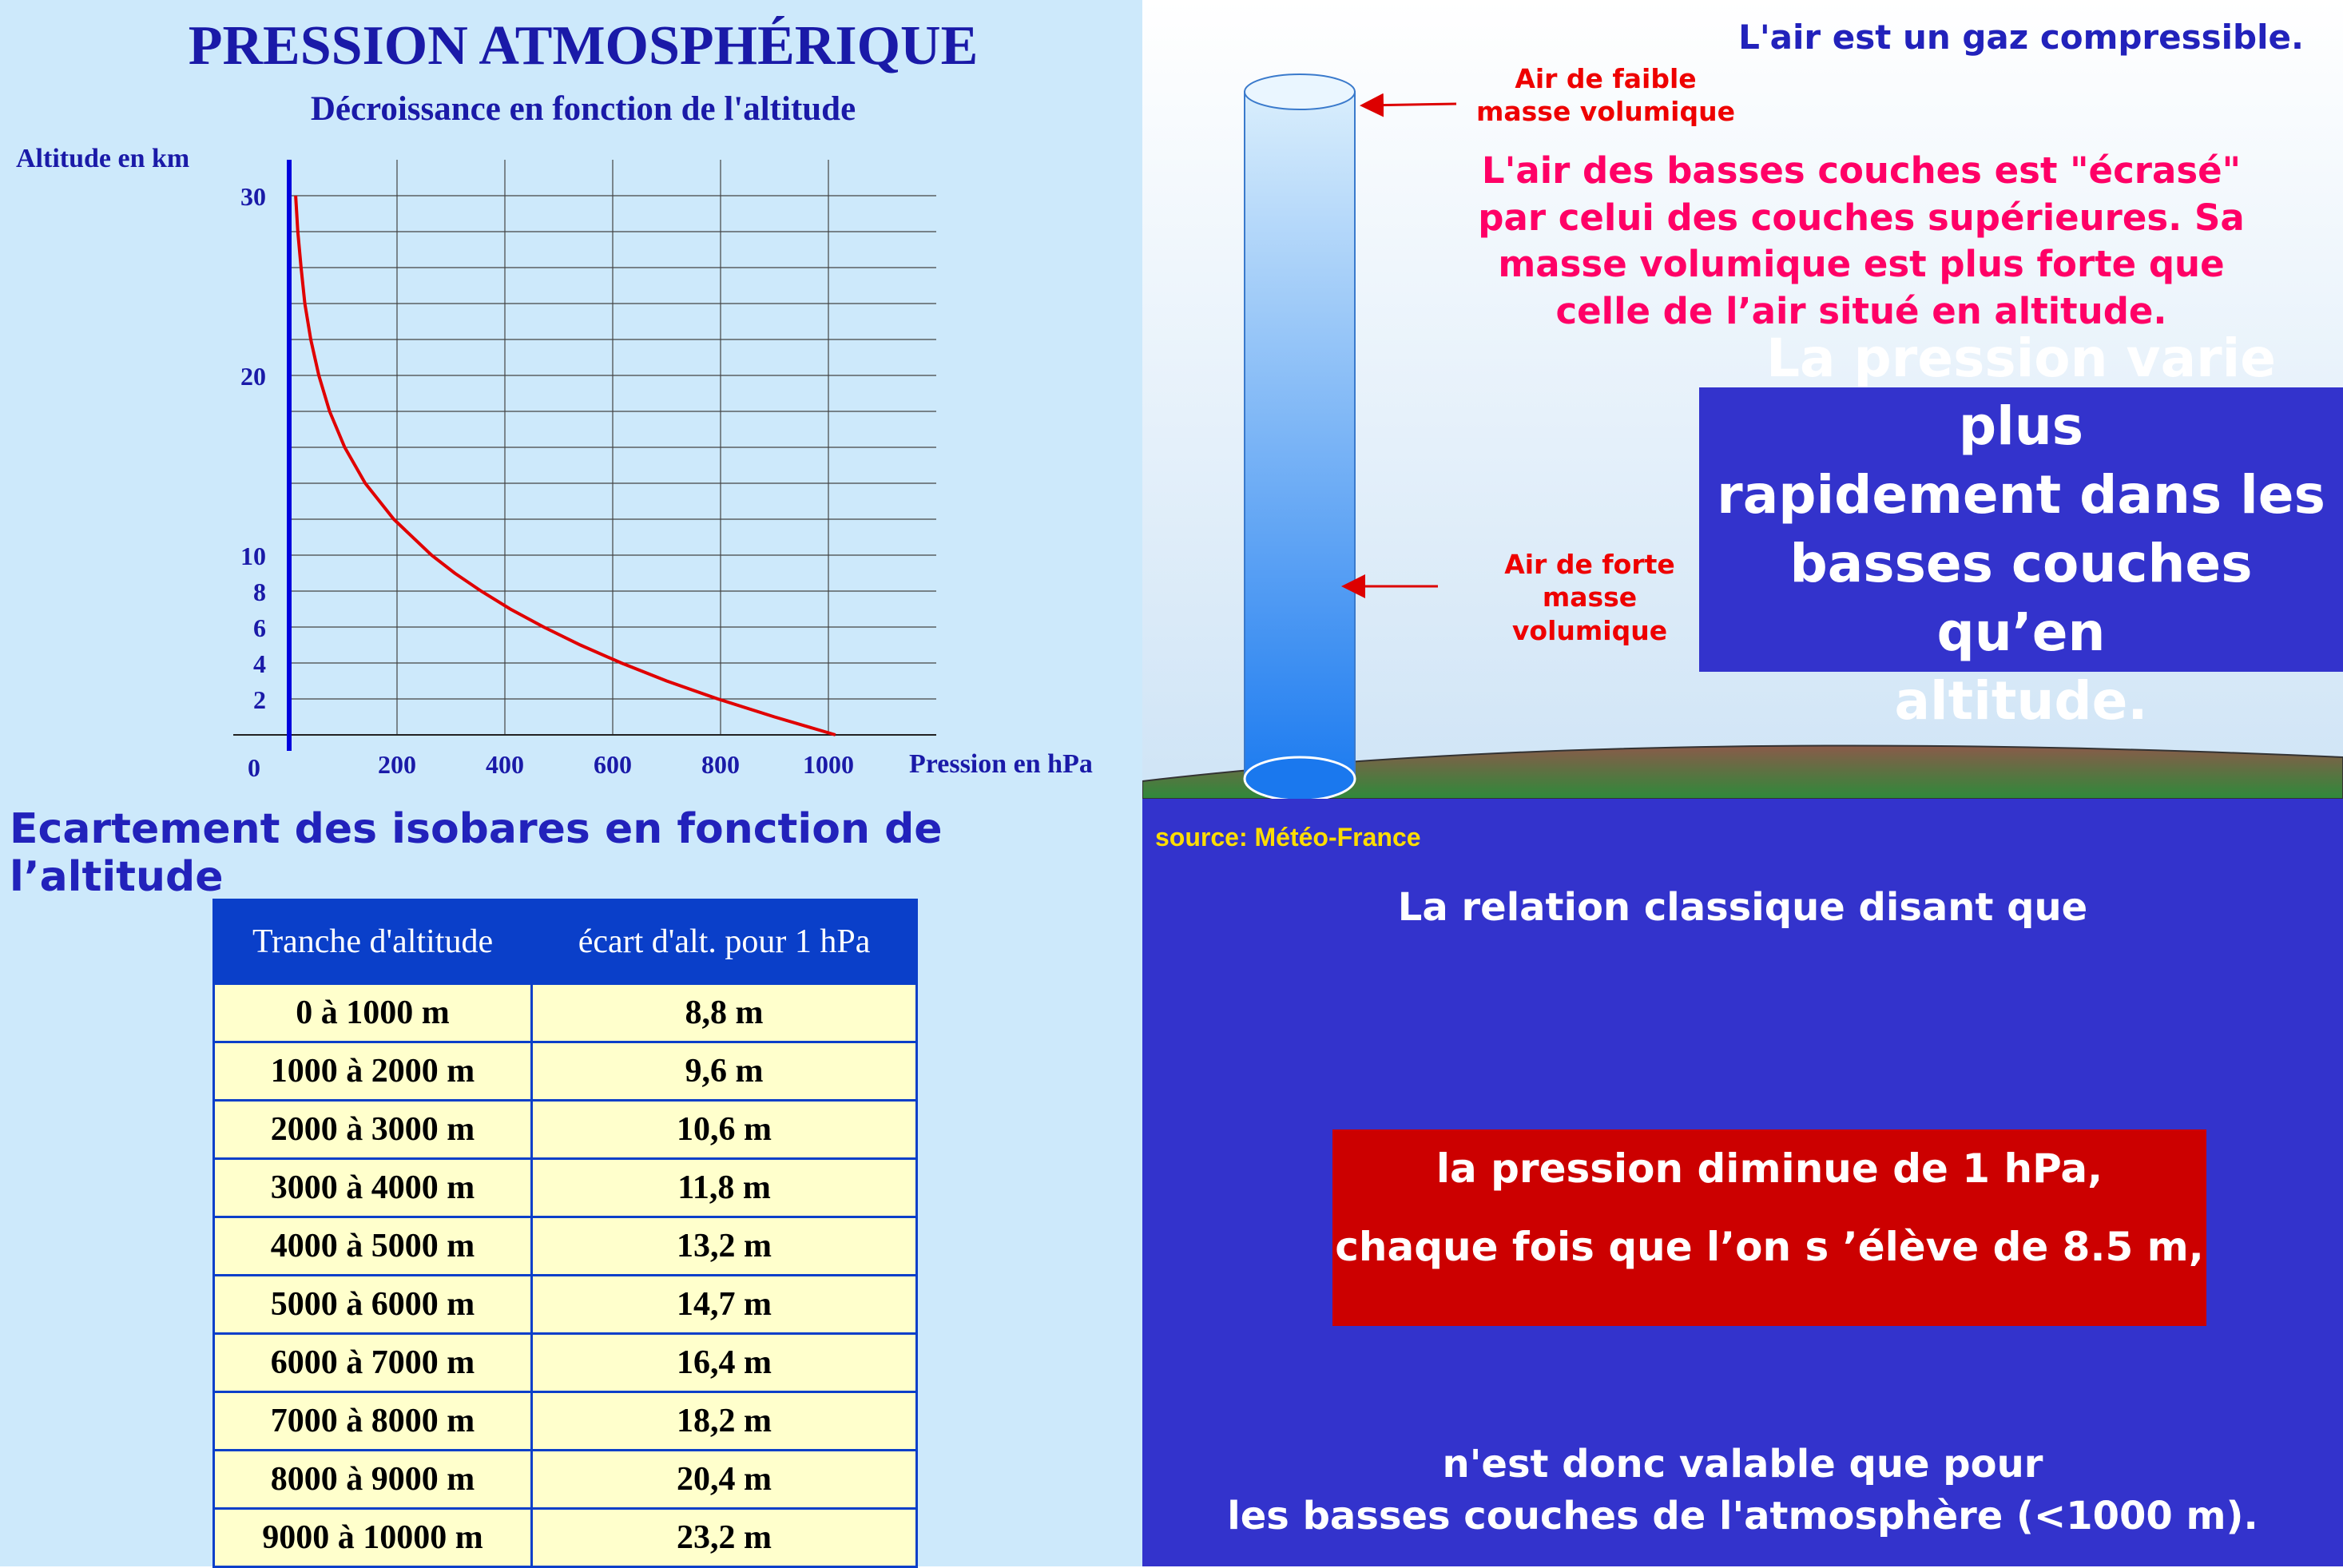  I want to click on chart-subtitle: Décroissance en fonction de l'altitude, so click(583, 109).